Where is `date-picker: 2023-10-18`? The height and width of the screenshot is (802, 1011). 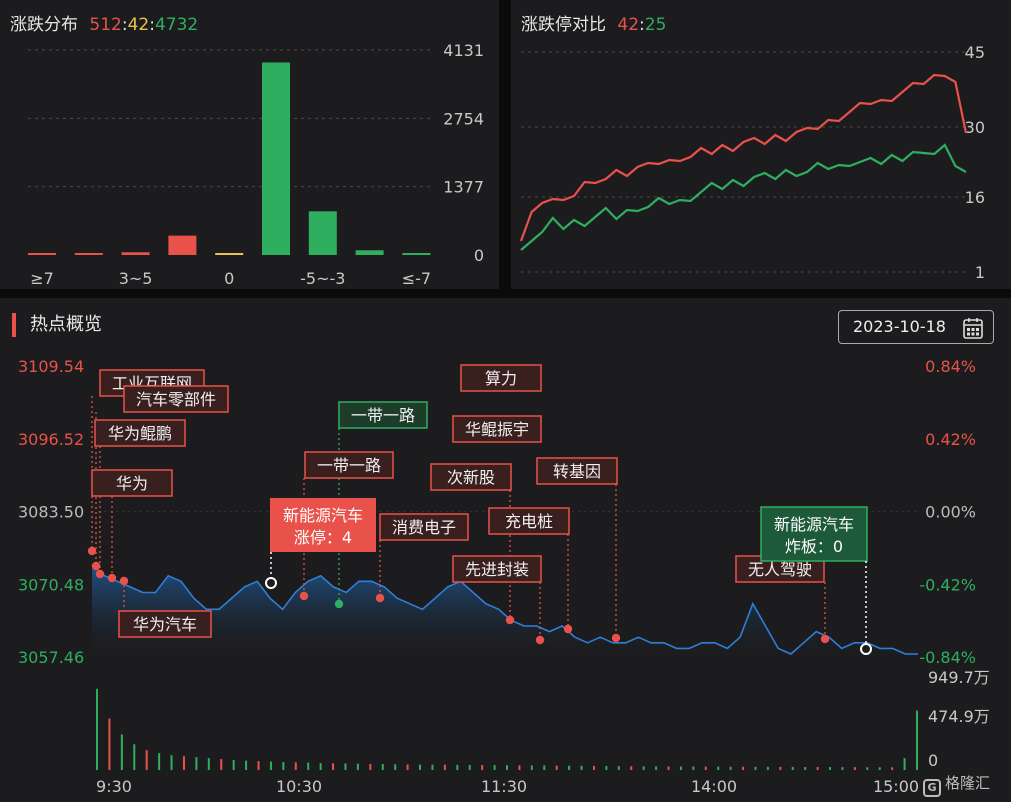
date-picker: 2023-10-18 is located at coordinates (916, 327).